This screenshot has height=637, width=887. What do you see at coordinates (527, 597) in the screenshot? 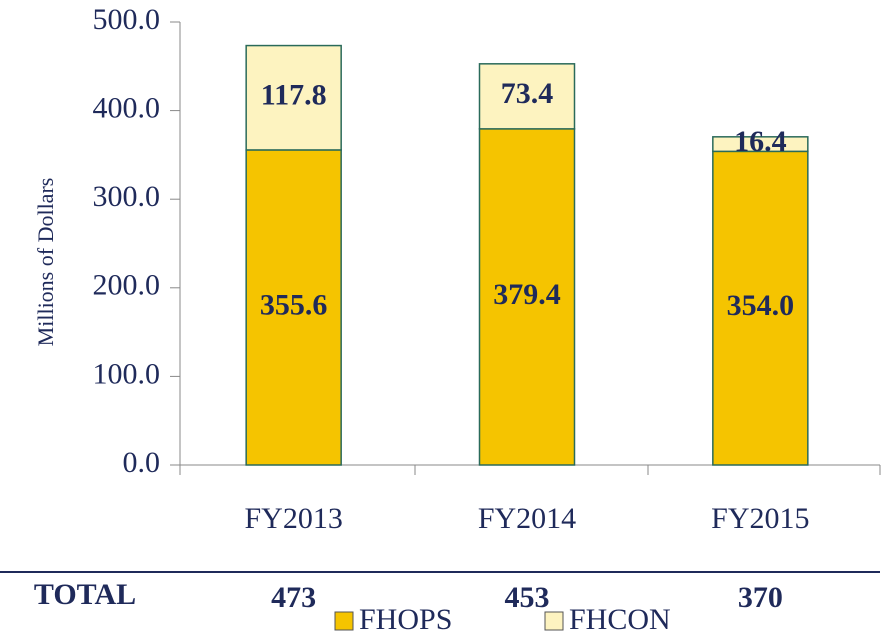
I see `total-value: 453` at bounding box center [527, 597].